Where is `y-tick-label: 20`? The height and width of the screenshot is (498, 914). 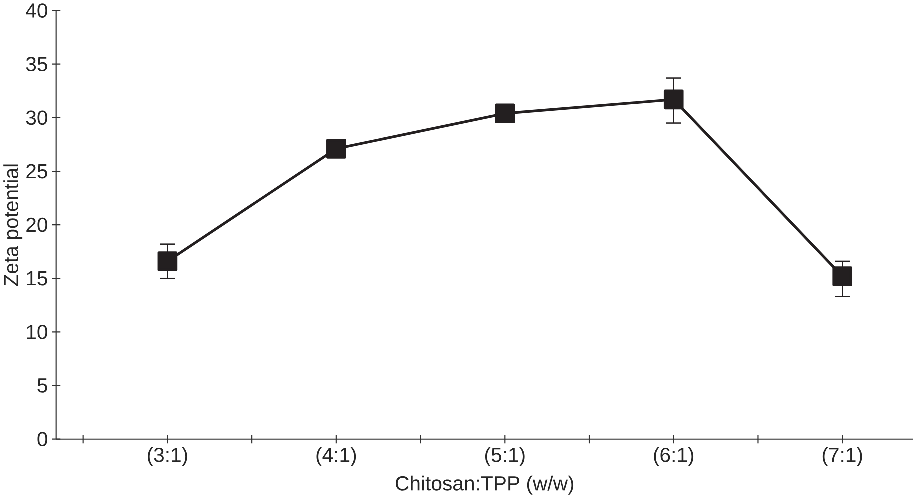 y-tick-label: 20 is located at coordinates (37, 225).